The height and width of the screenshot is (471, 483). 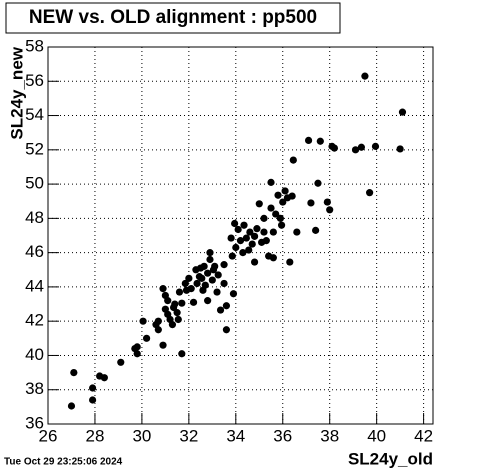 I want to click on y-tick-label: 40, so click(x=34, y=354).